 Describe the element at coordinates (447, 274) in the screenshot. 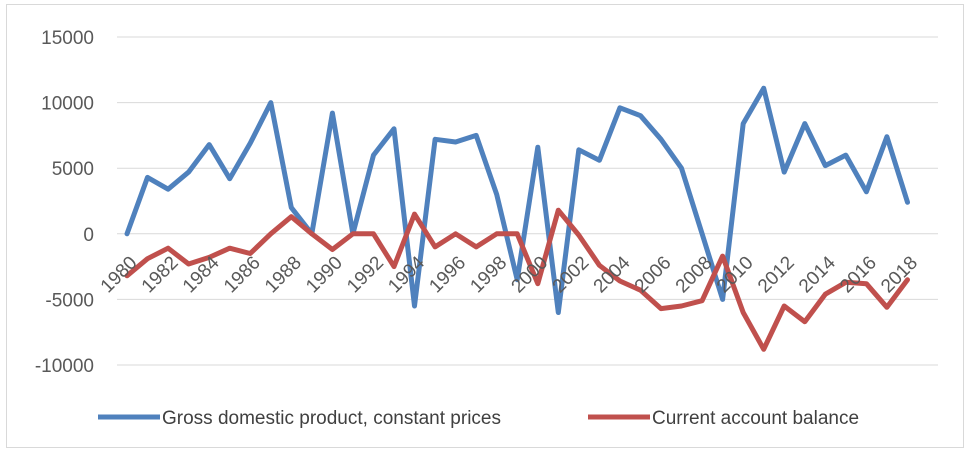

I see `x-tick-label: 1996` at that location.